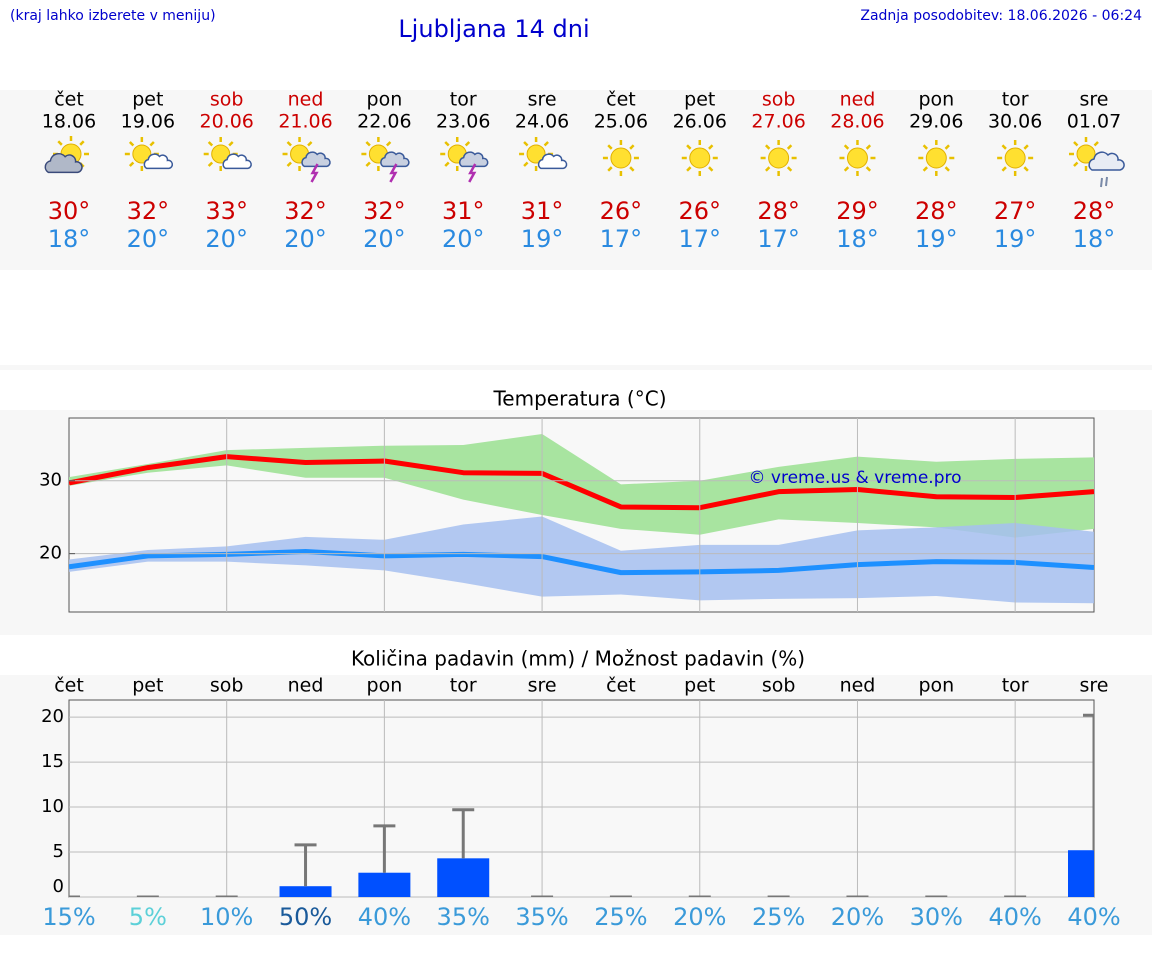 The image size is (1152, 975). What do you see at coordinates (936, 917) in the screenshot?
I see `rain-probability: 30%` at bounding box center [936, 917].